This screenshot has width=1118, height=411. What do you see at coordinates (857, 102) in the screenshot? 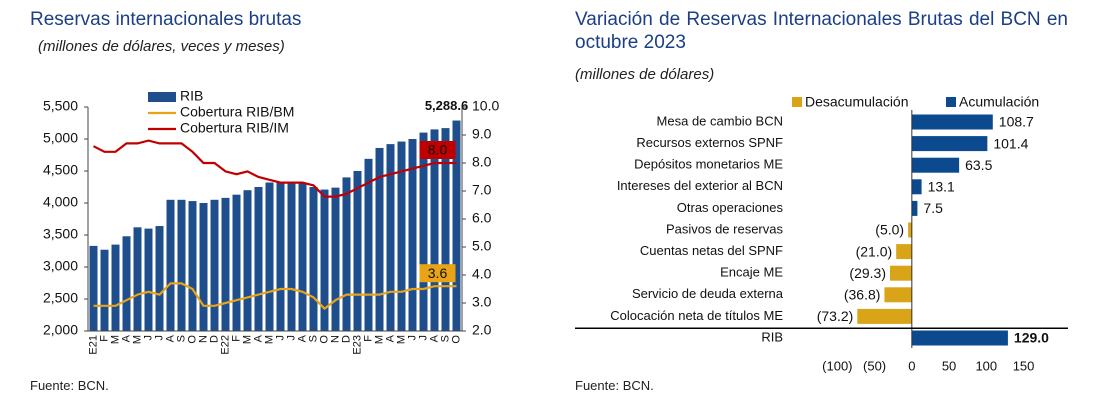
I see `legend-label: Desacumulación` at bounding box center [857, 102].